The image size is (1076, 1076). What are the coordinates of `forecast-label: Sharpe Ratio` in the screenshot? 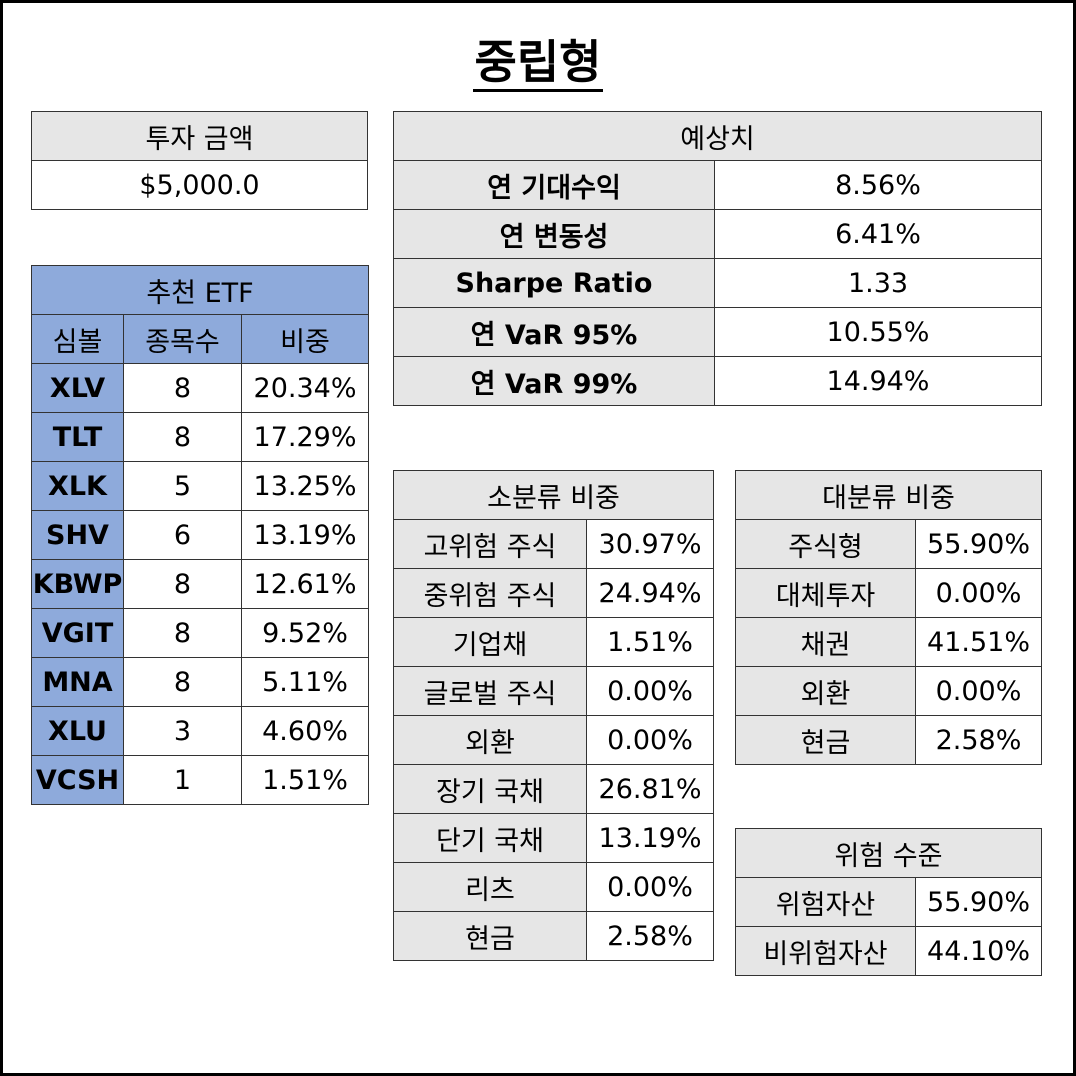 It's located at (554, 283).